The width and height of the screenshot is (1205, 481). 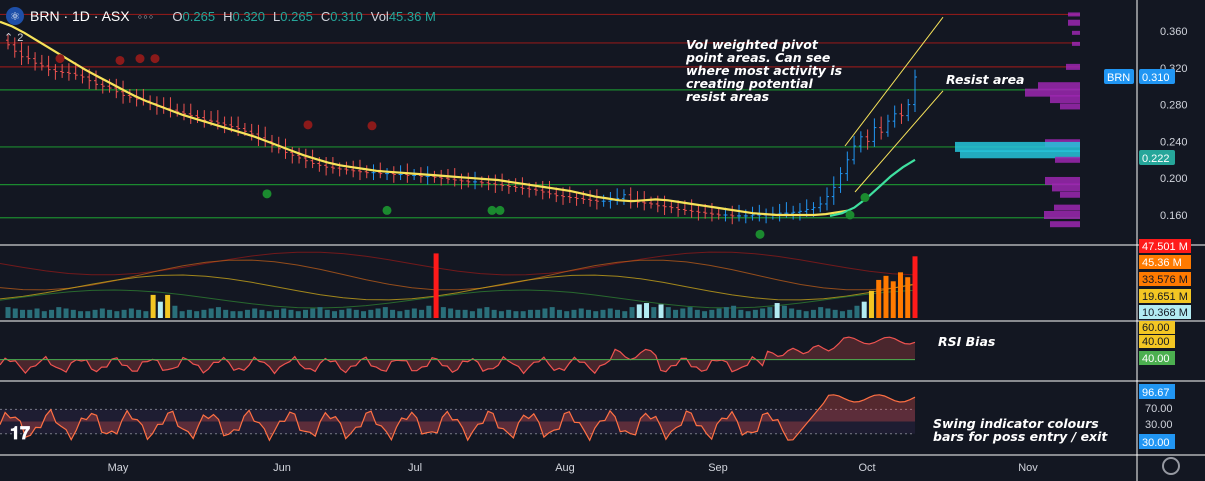 I want to click on pivot-note-line: resist areas, so click(x=728, y=96).